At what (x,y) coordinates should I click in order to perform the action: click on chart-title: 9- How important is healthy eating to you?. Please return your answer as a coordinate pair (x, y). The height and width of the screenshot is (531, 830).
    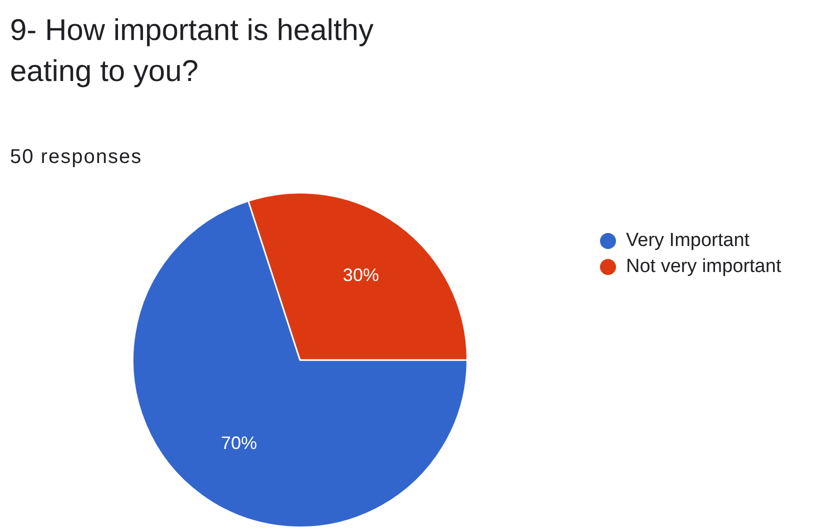
    Looking at the image, I should click on (192, 51).